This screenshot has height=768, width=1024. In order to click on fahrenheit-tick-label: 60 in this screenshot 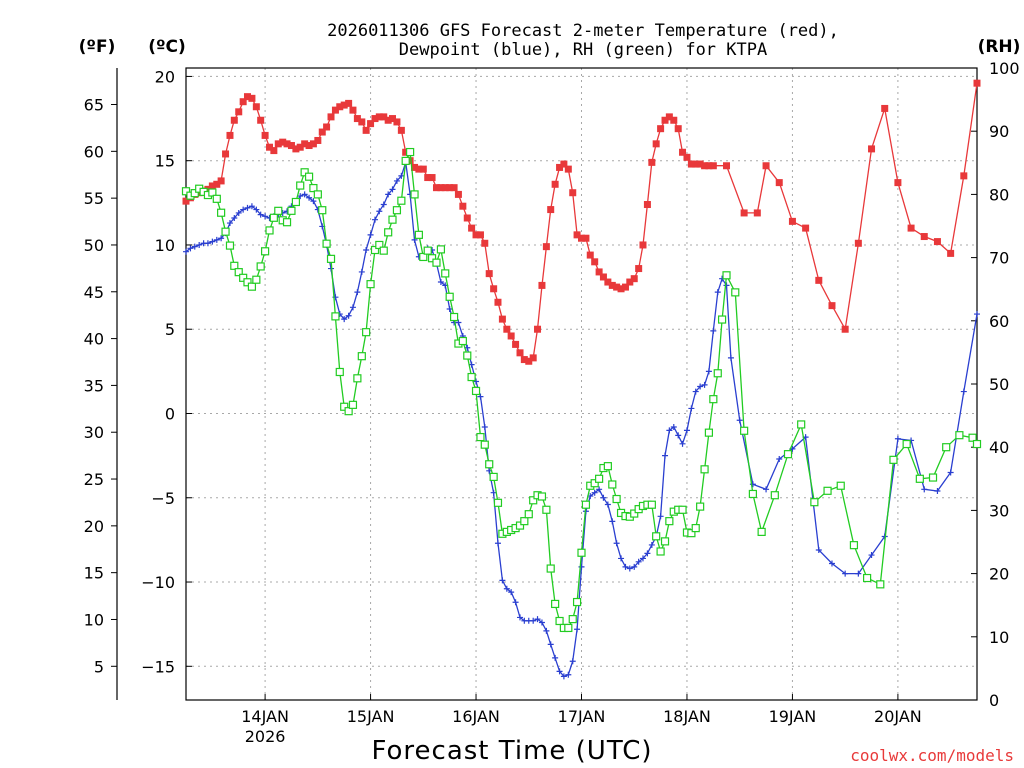, I will do `click(94, 151)`.